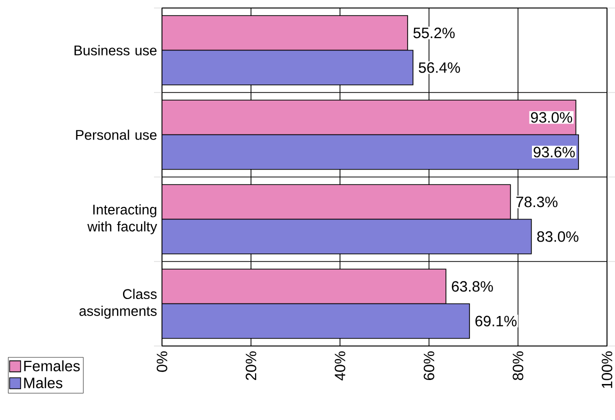 This screenshot has height=420, width=615. Describe the element at coordinates (537, 202) in the screenshot. I see `data-label: 78.3%` at that location.